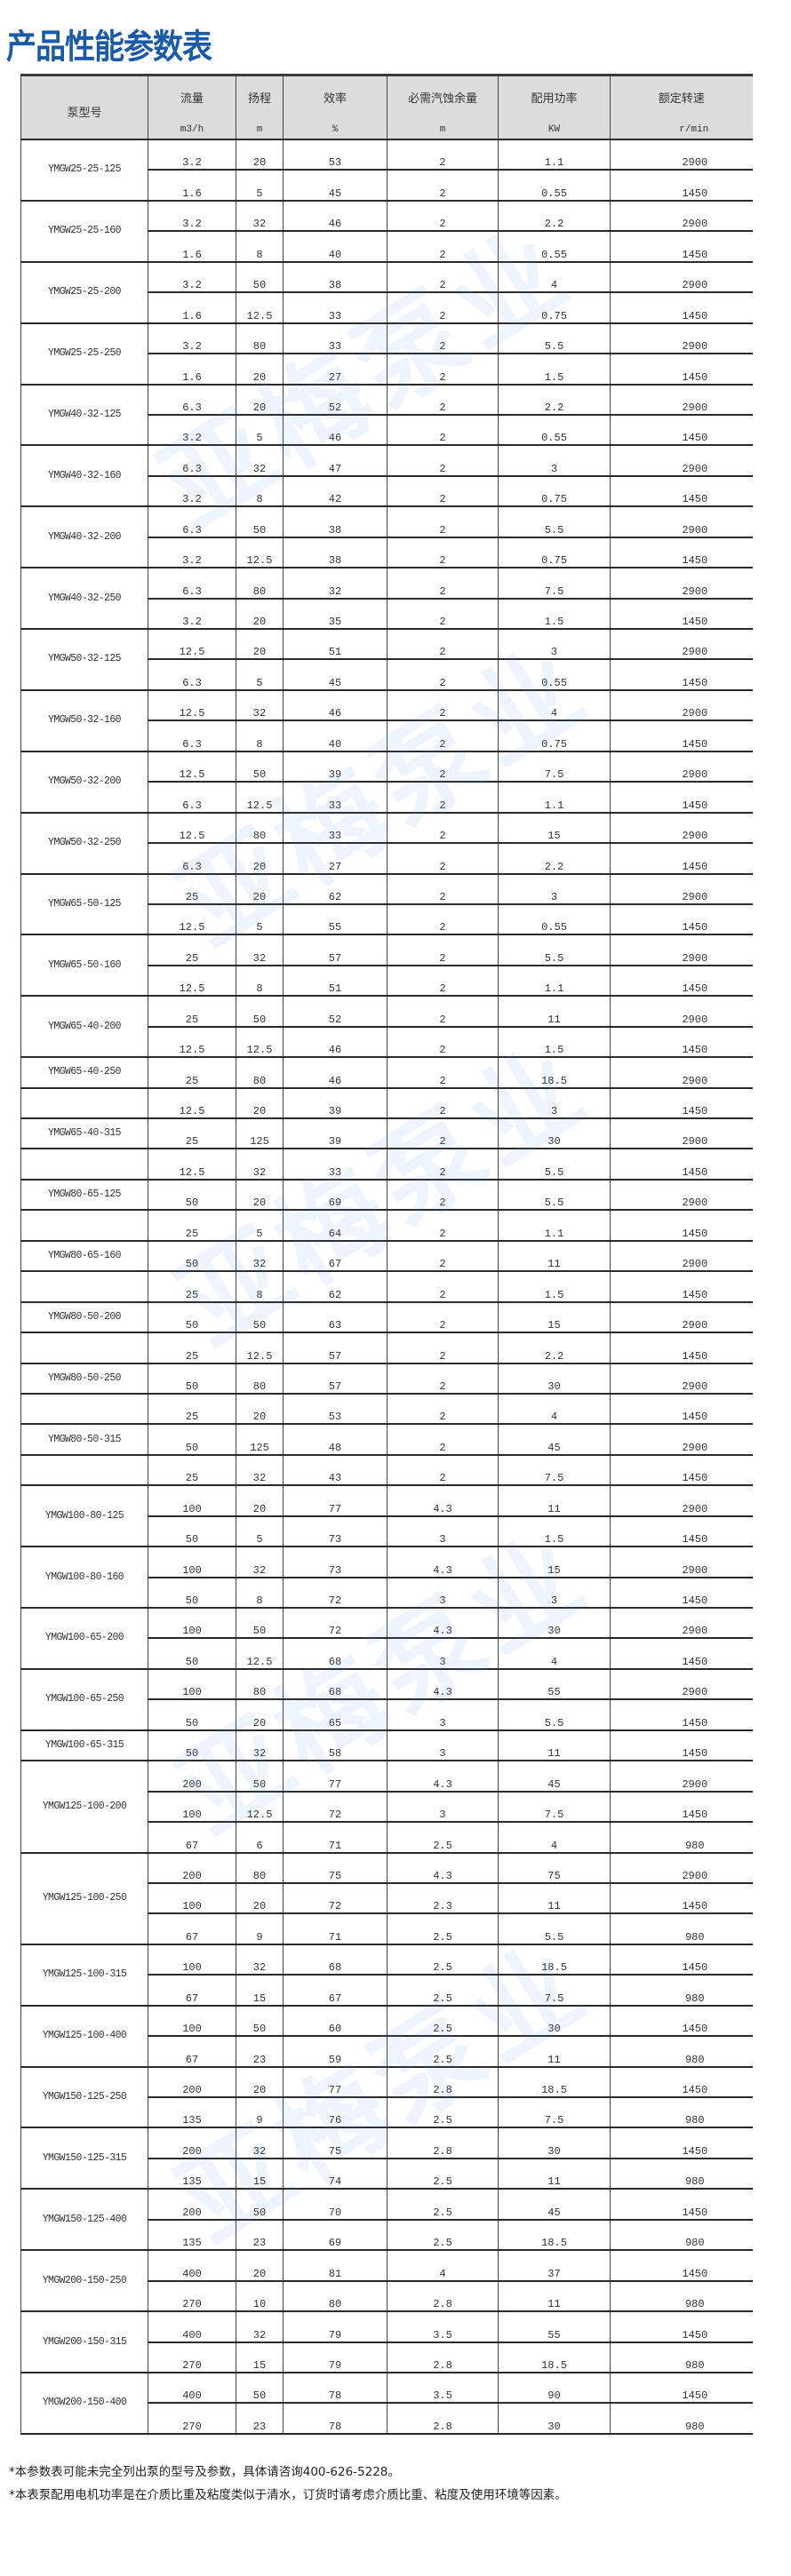 Image resolution: width=791 pixels, height=2576 pixels. What do you see at coordinates (84, 2341) in the screenshot?
I see `model-cell: YMGW200-150-315` at bounding box center [84, 2341].